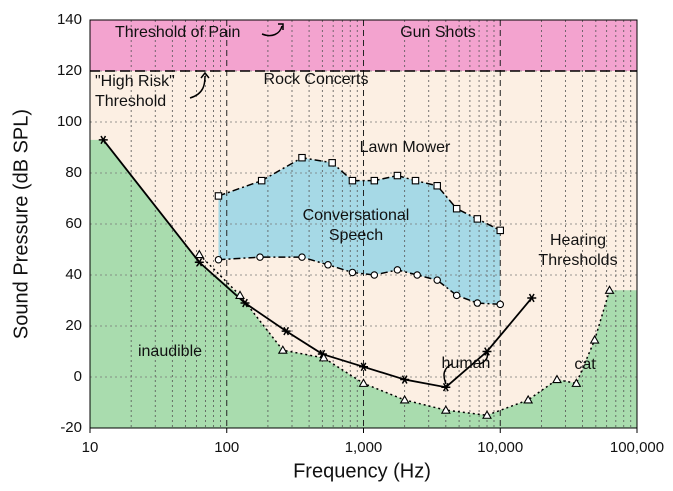 The image size is (673, 491). Describe the element at coordinates (21, 224) in the screenshot. I see `y-axis-label: Sound Pressure (dB SPL)` at that location.